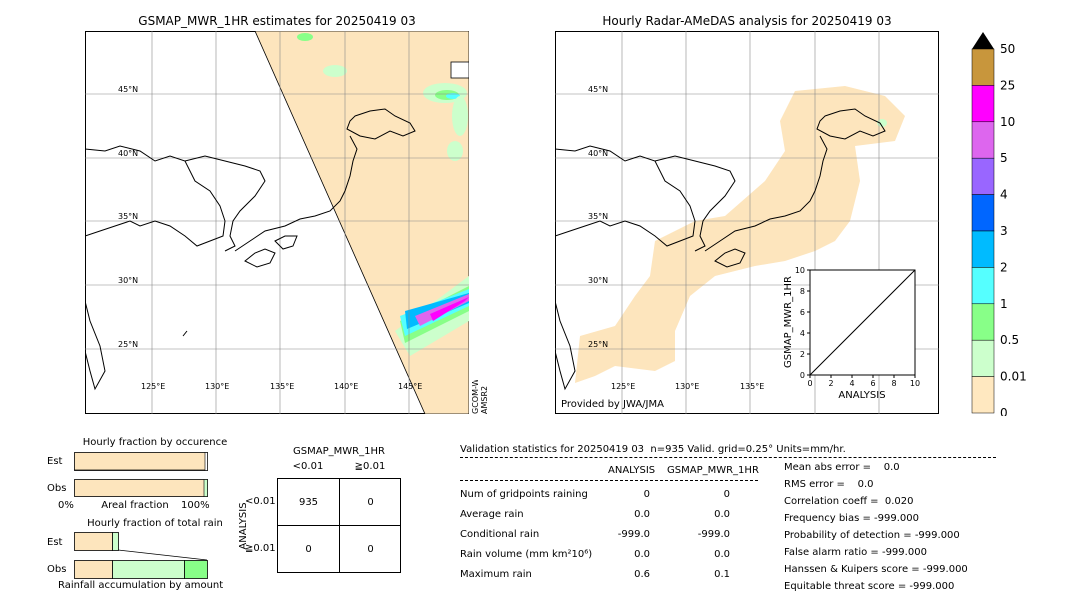 Image resolution: width=1080 pixels, height=612 pixels. I want to click on reference-line, so click(862, 322).